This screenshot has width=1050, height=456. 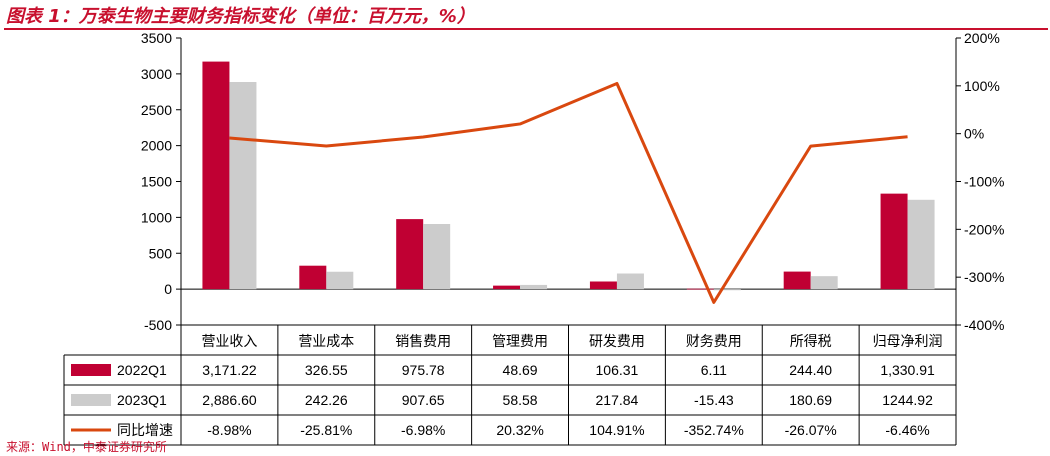 I want to click on data-label: -6.46%, so click(x=907, y=430).